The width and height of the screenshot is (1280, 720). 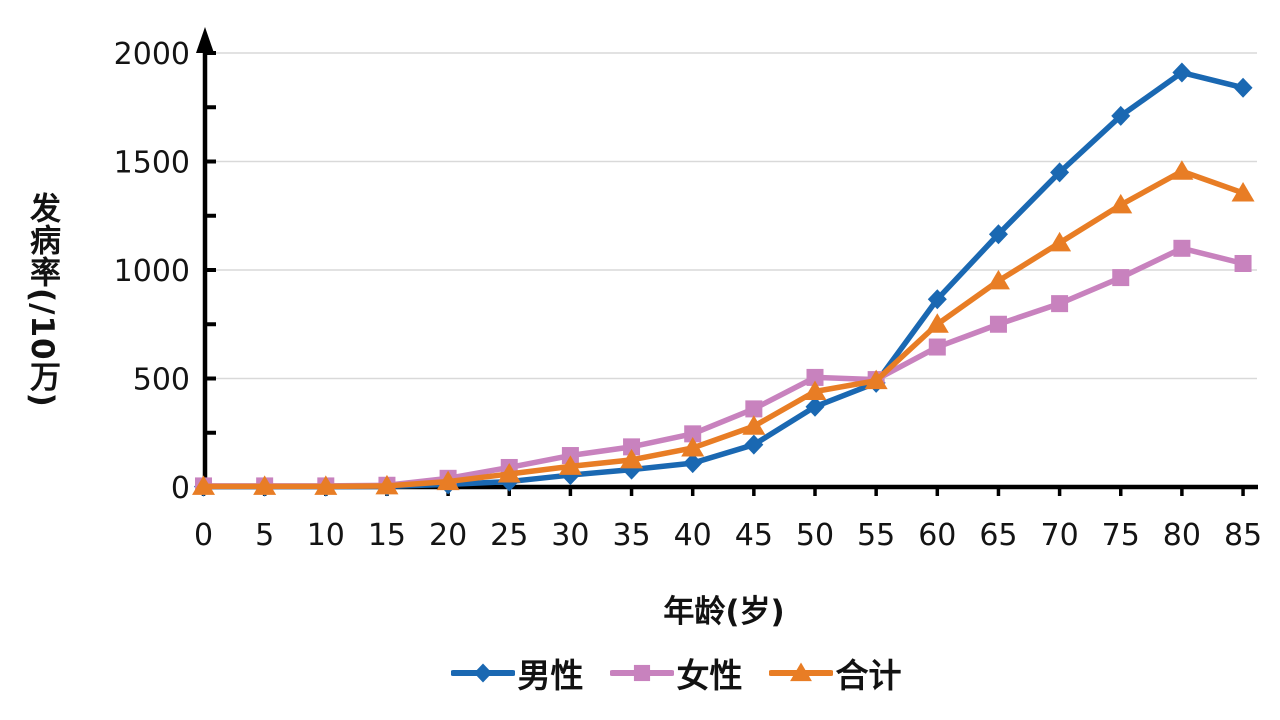 I want to click on legend-item-female: 女性, so click(x=676, y=673).